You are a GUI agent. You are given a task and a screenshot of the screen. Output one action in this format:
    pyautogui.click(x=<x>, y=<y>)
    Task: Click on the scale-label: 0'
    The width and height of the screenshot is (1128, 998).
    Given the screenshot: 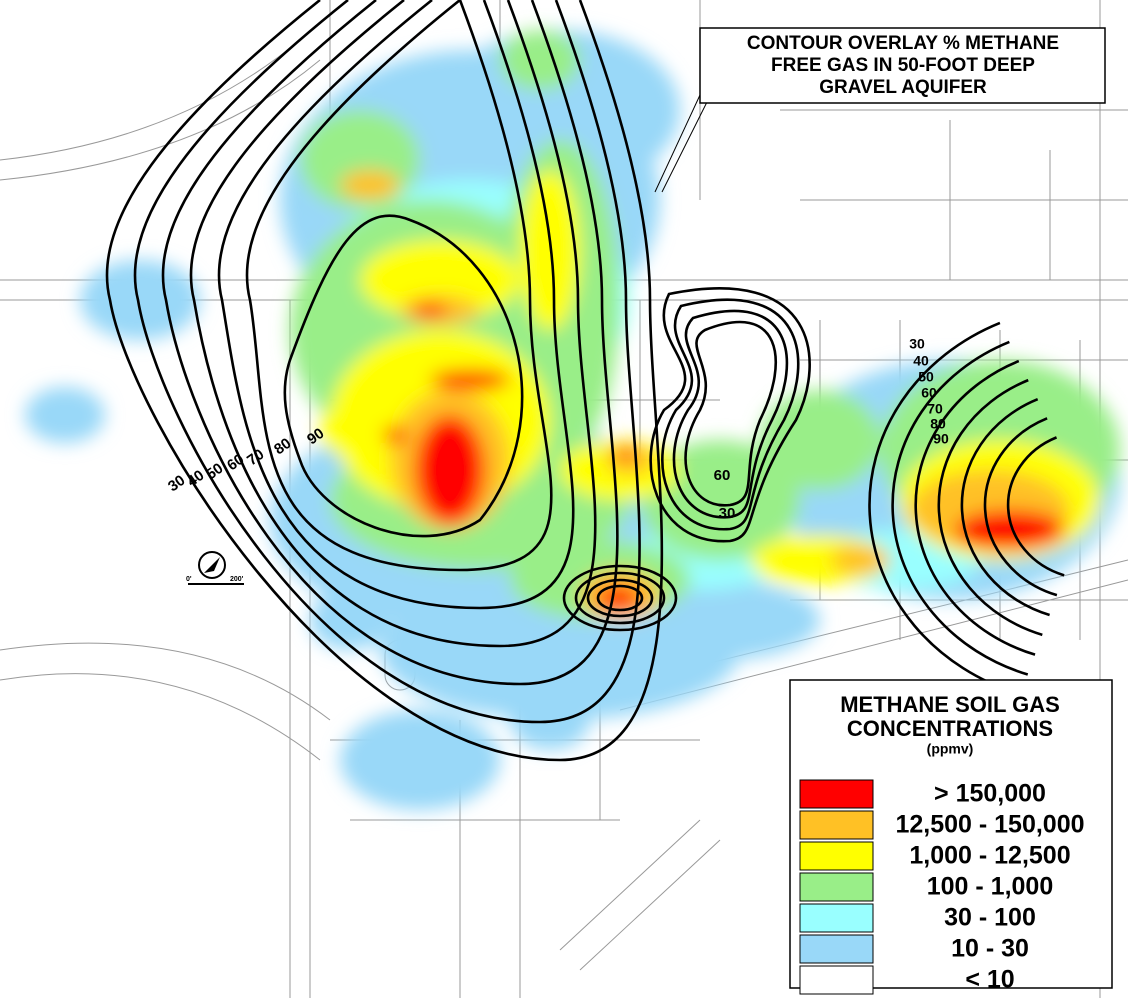 What is the action you would take?
    pyautogui.click(x=189, y=579)
    